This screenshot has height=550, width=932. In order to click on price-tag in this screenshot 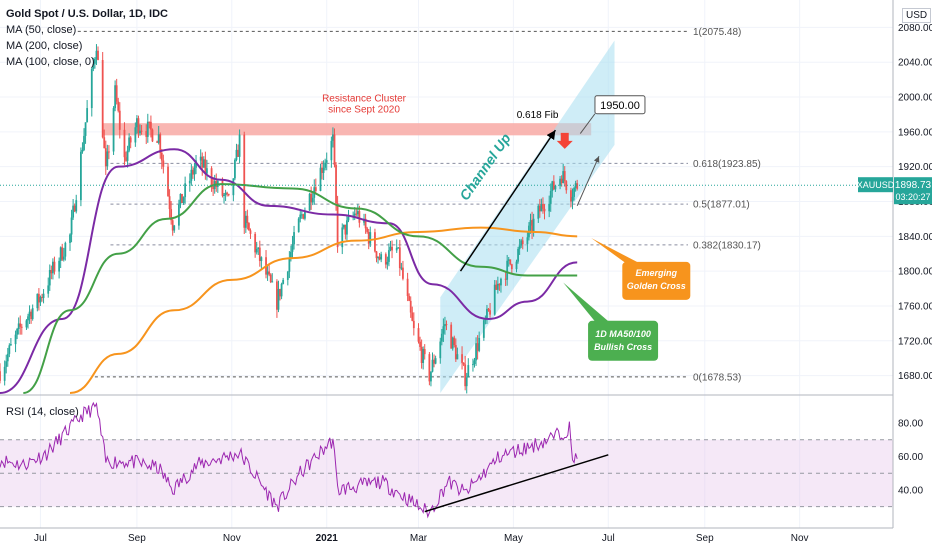, I will do `click(913, 191)`.